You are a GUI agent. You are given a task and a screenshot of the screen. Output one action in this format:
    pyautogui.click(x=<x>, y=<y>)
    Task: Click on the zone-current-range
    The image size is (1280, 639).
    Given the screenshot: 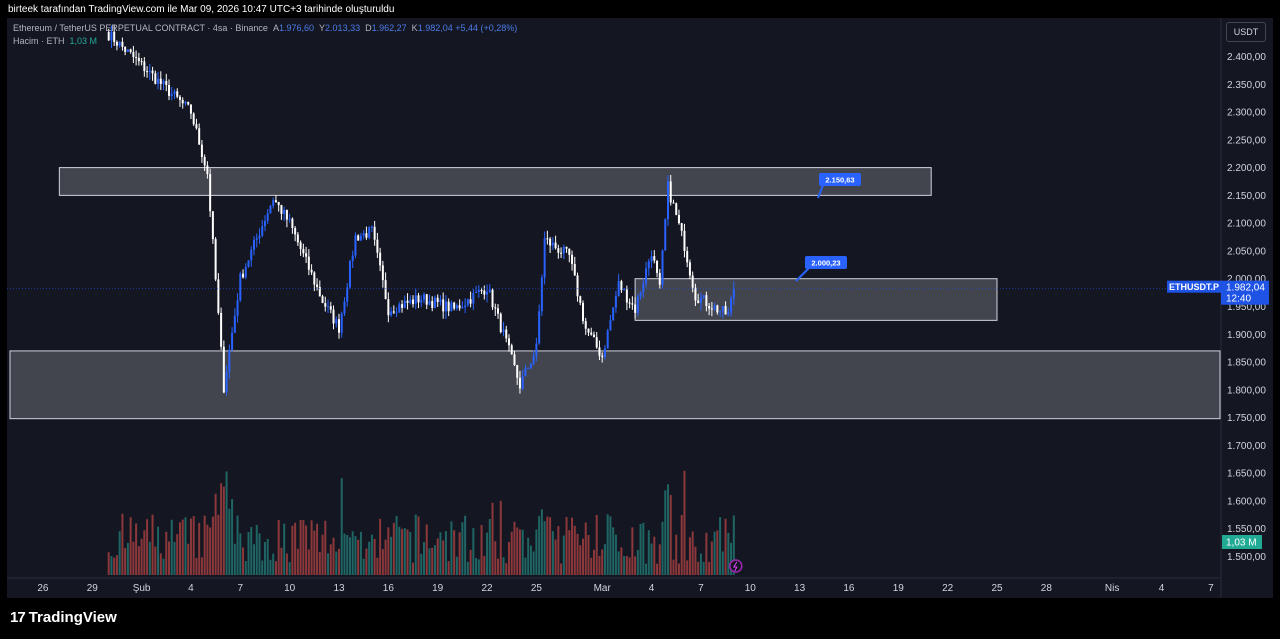 What is the action you would take?
    pyautogui.click(x=816, y=299)
    